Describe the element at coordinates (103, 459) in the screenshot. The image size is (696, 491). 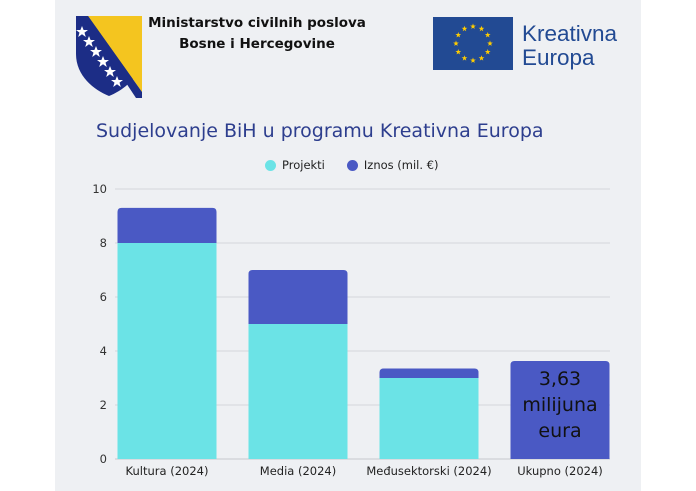
I see `y-tick-label: 0` at that location.